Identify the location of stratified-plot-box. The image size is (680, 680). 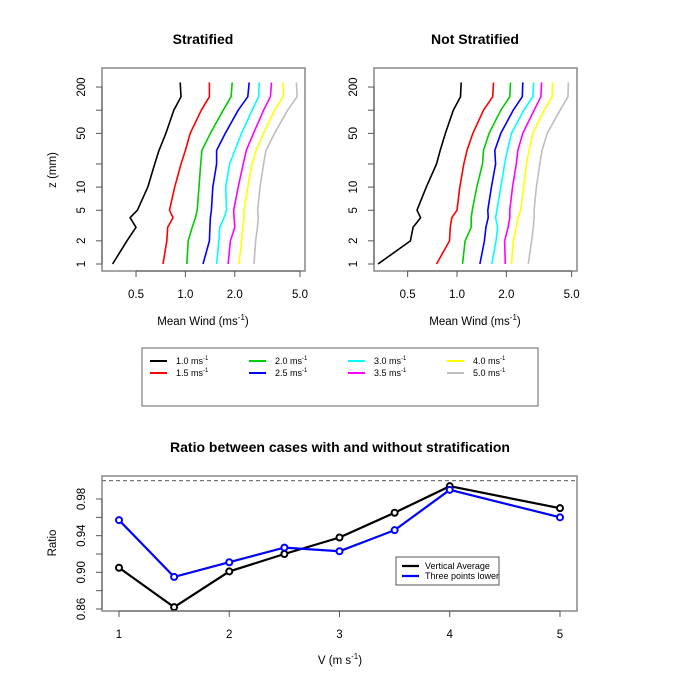
(203, 169).